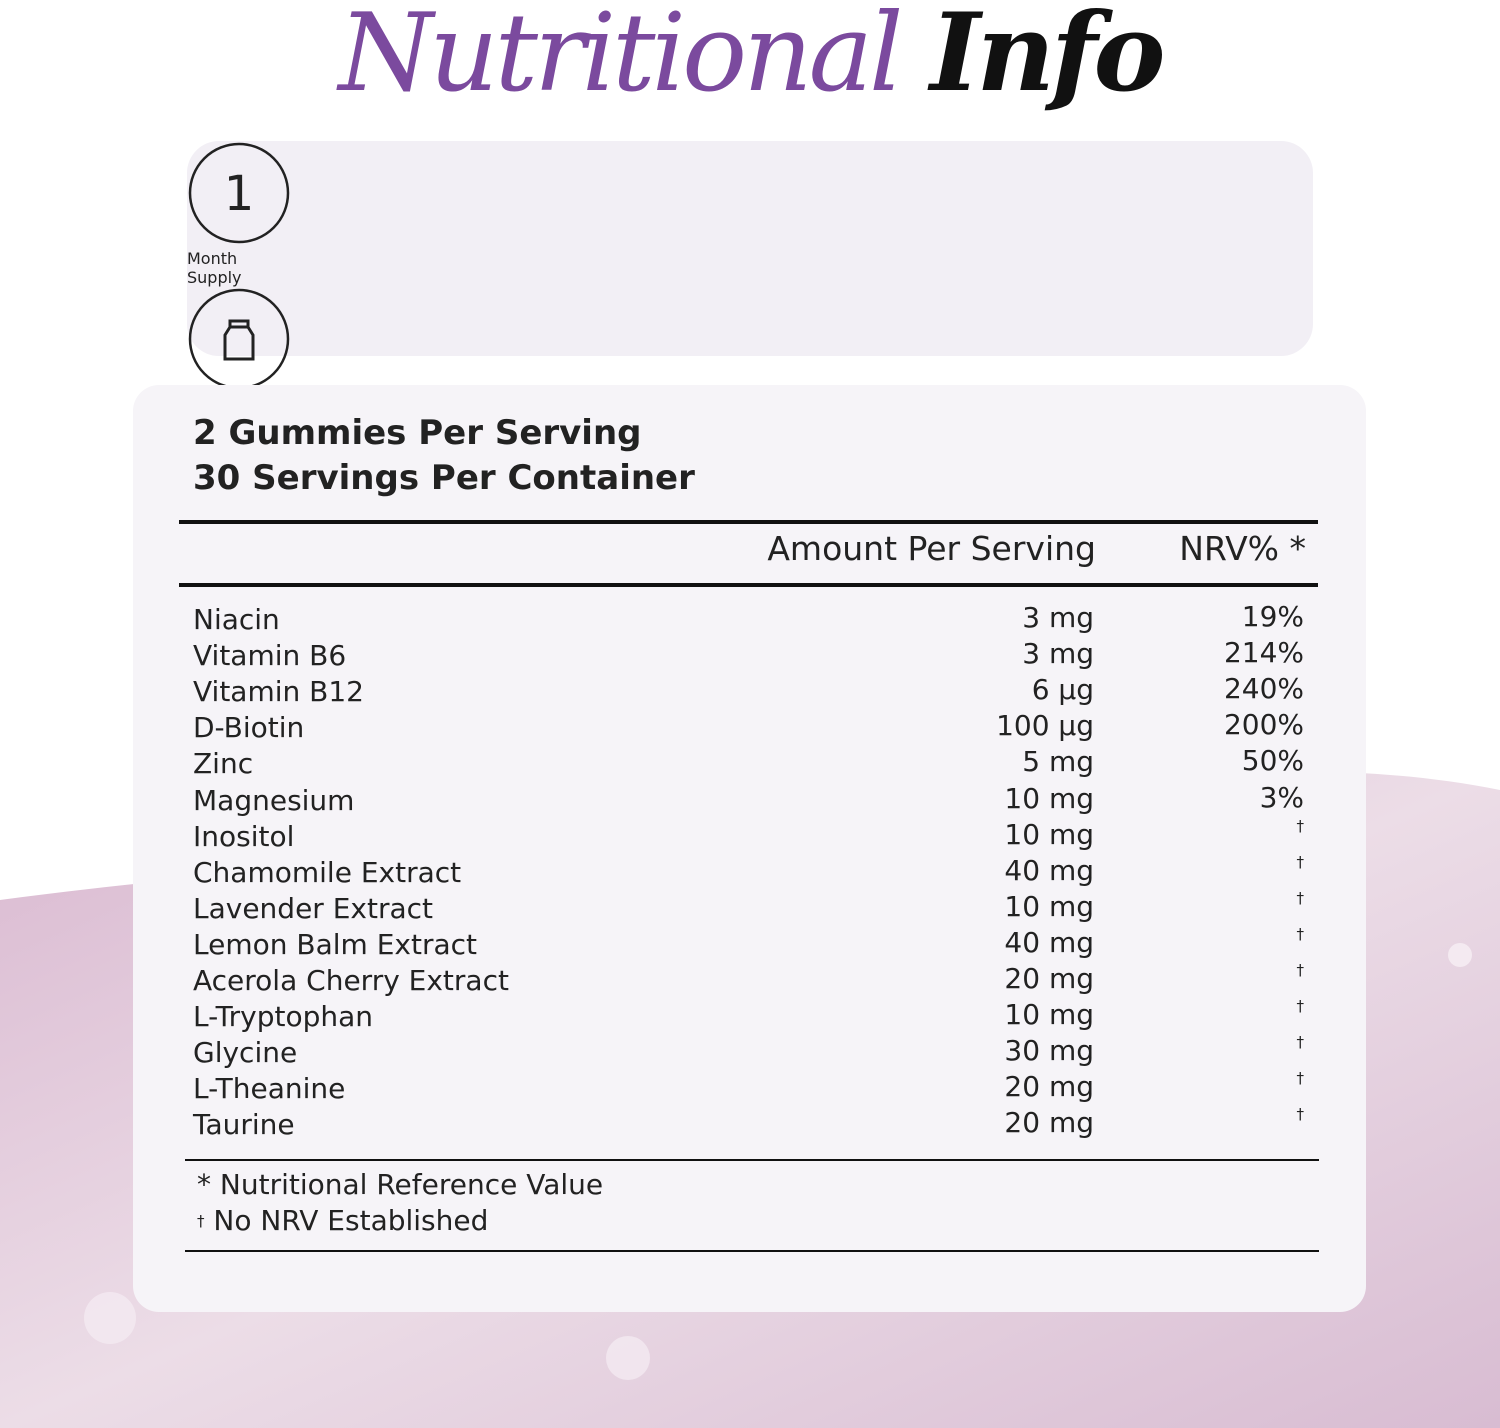 The width and height of the screenshot is (1500, 1428). What do you see at coordinates (1263, 689) in the screenshot?
I see `nutrient-nrv: 240%` at bounding box center [1263, 689].